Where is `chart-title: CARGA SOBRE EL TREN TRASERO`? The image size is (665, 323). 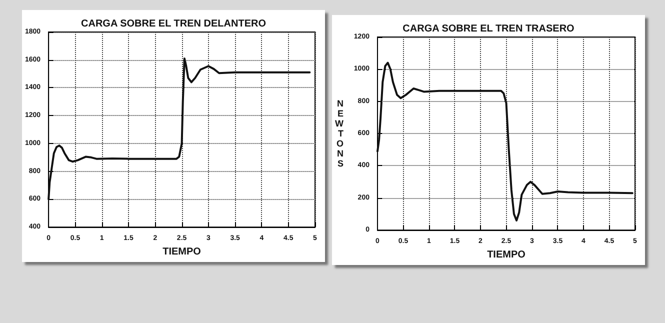 chart-title: CARGA SOBRE EL TREN TRASERO is located at coordinates (488, 29).